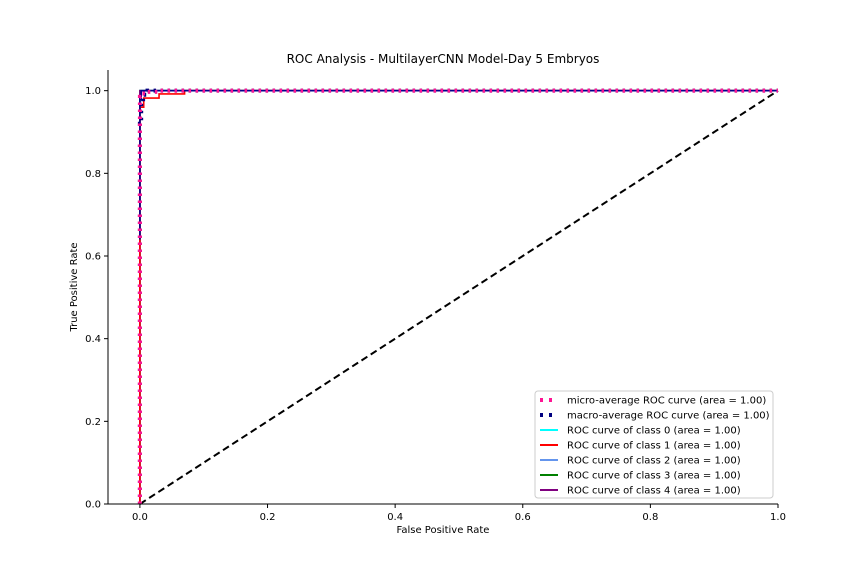 The image size is (864, 576). What do you see at coordinates (74, 287) in the screenshot?
I see `y-axis-label: True Positive Rate` at bounding box center [74, 287].